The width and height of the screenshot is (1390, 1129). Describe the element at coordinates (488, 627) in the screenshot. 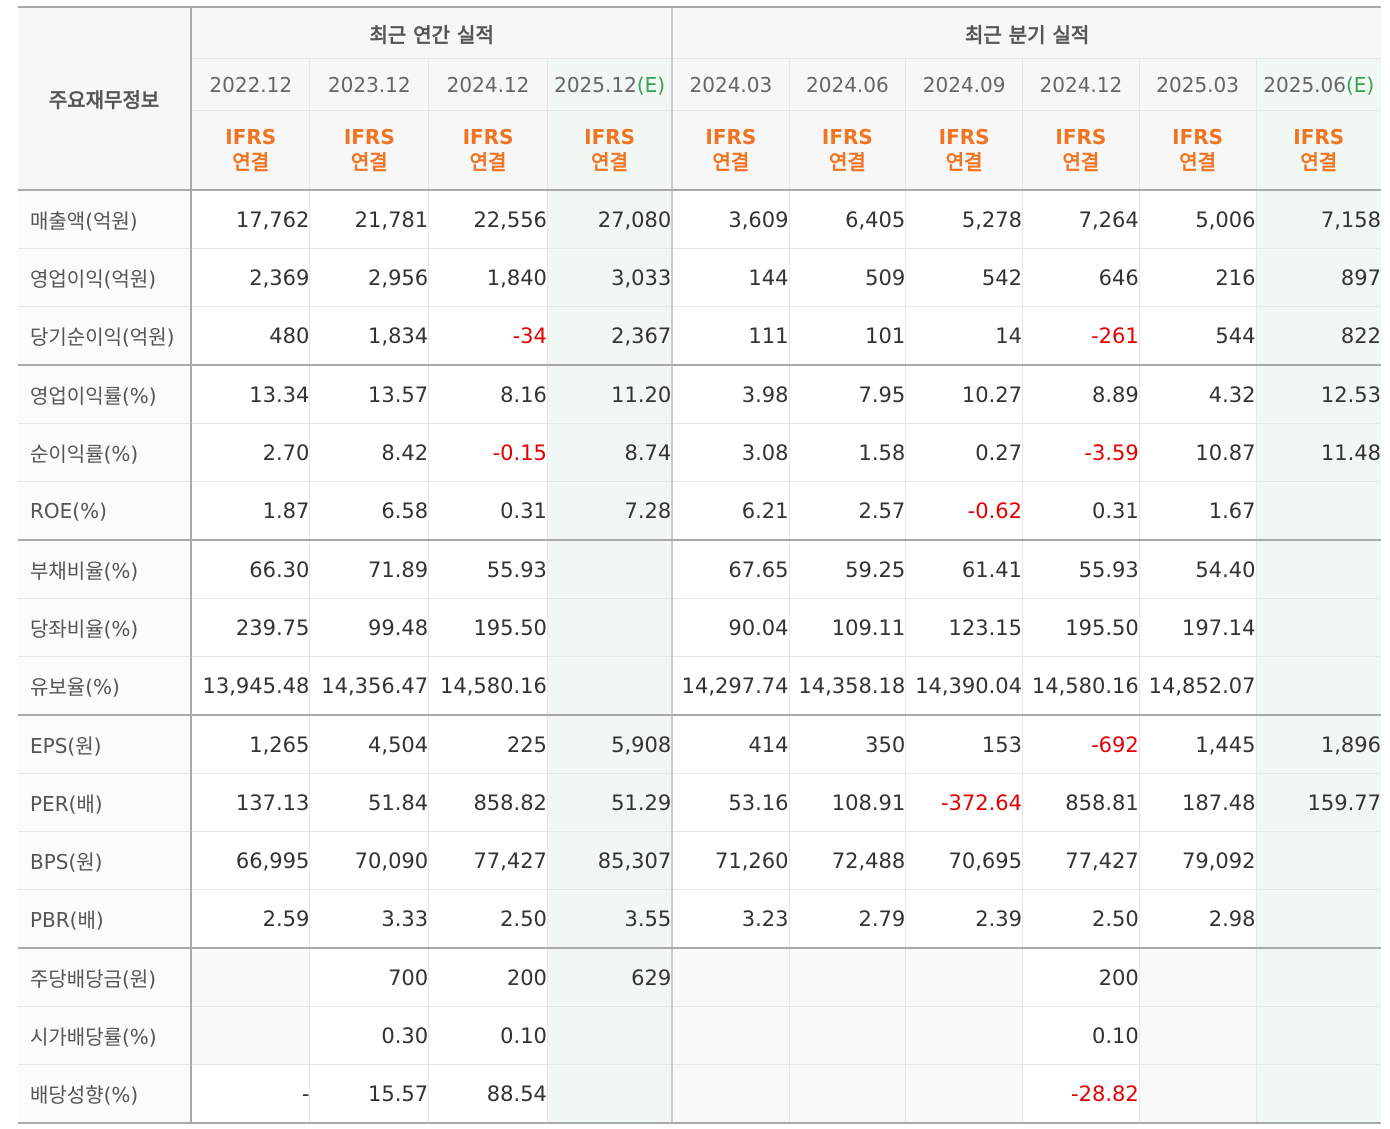

I see `table-cell: 195.50` at that location.